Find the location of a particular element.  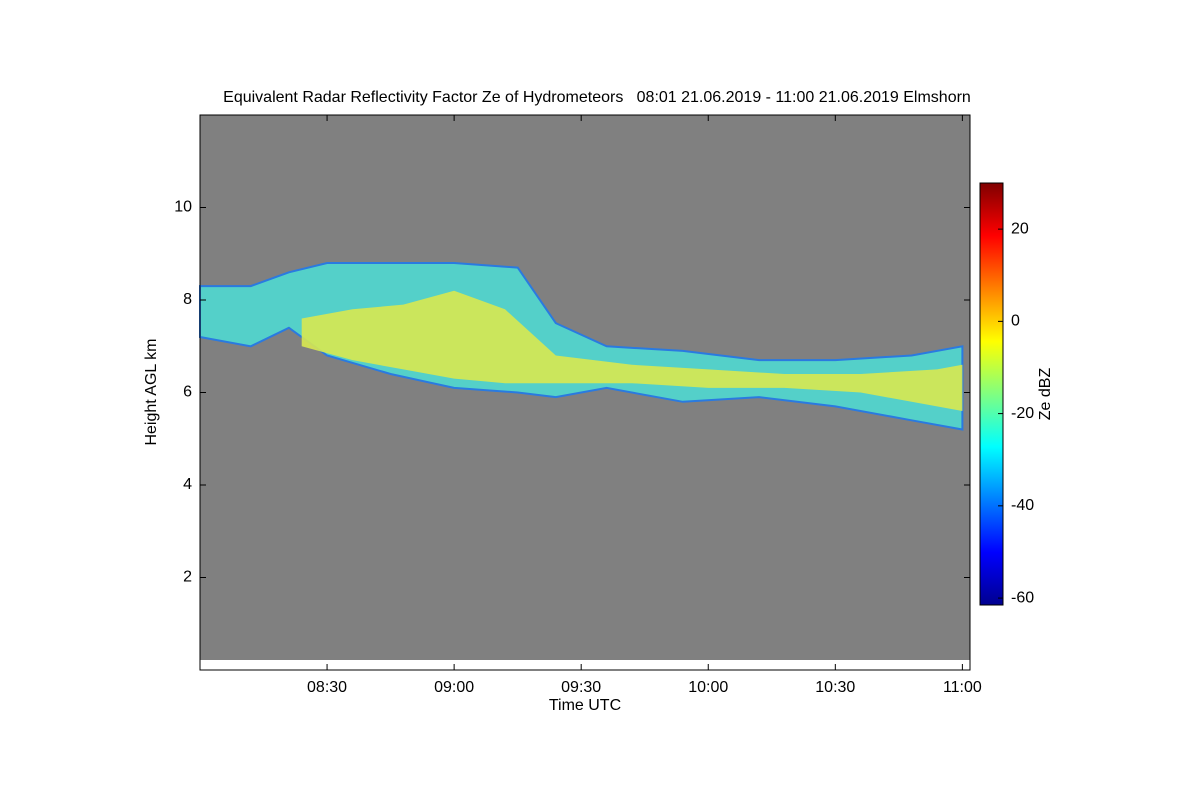

colorbar-label: Ze dBZ is located at coordinates (1045, 394).